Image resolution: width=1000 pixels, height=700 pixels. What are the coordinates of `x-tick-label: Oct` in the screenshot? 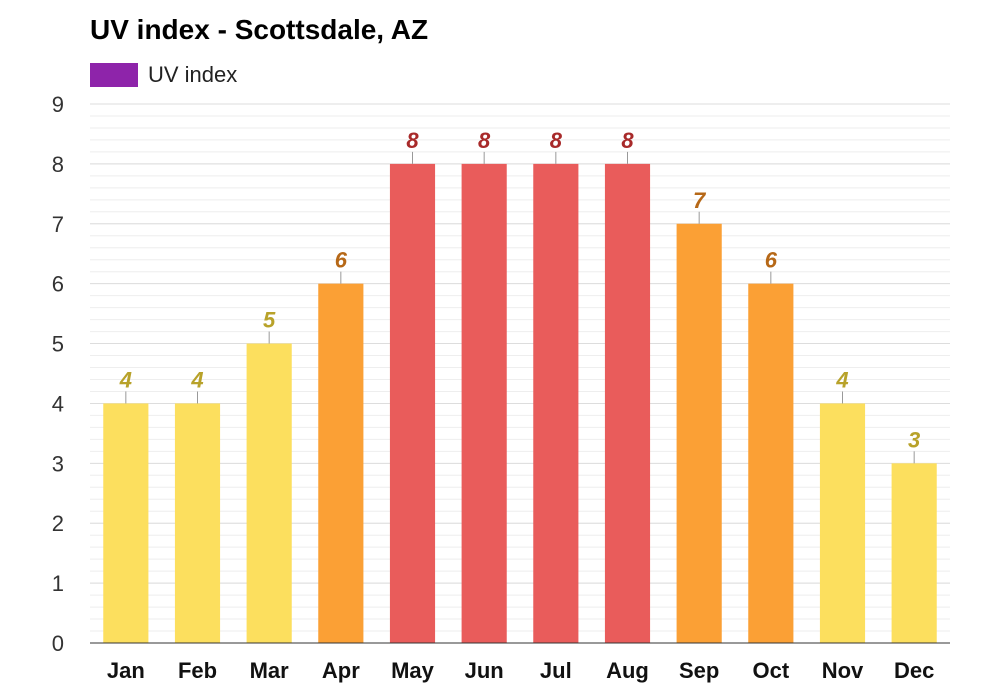 It's located at (770, 670).